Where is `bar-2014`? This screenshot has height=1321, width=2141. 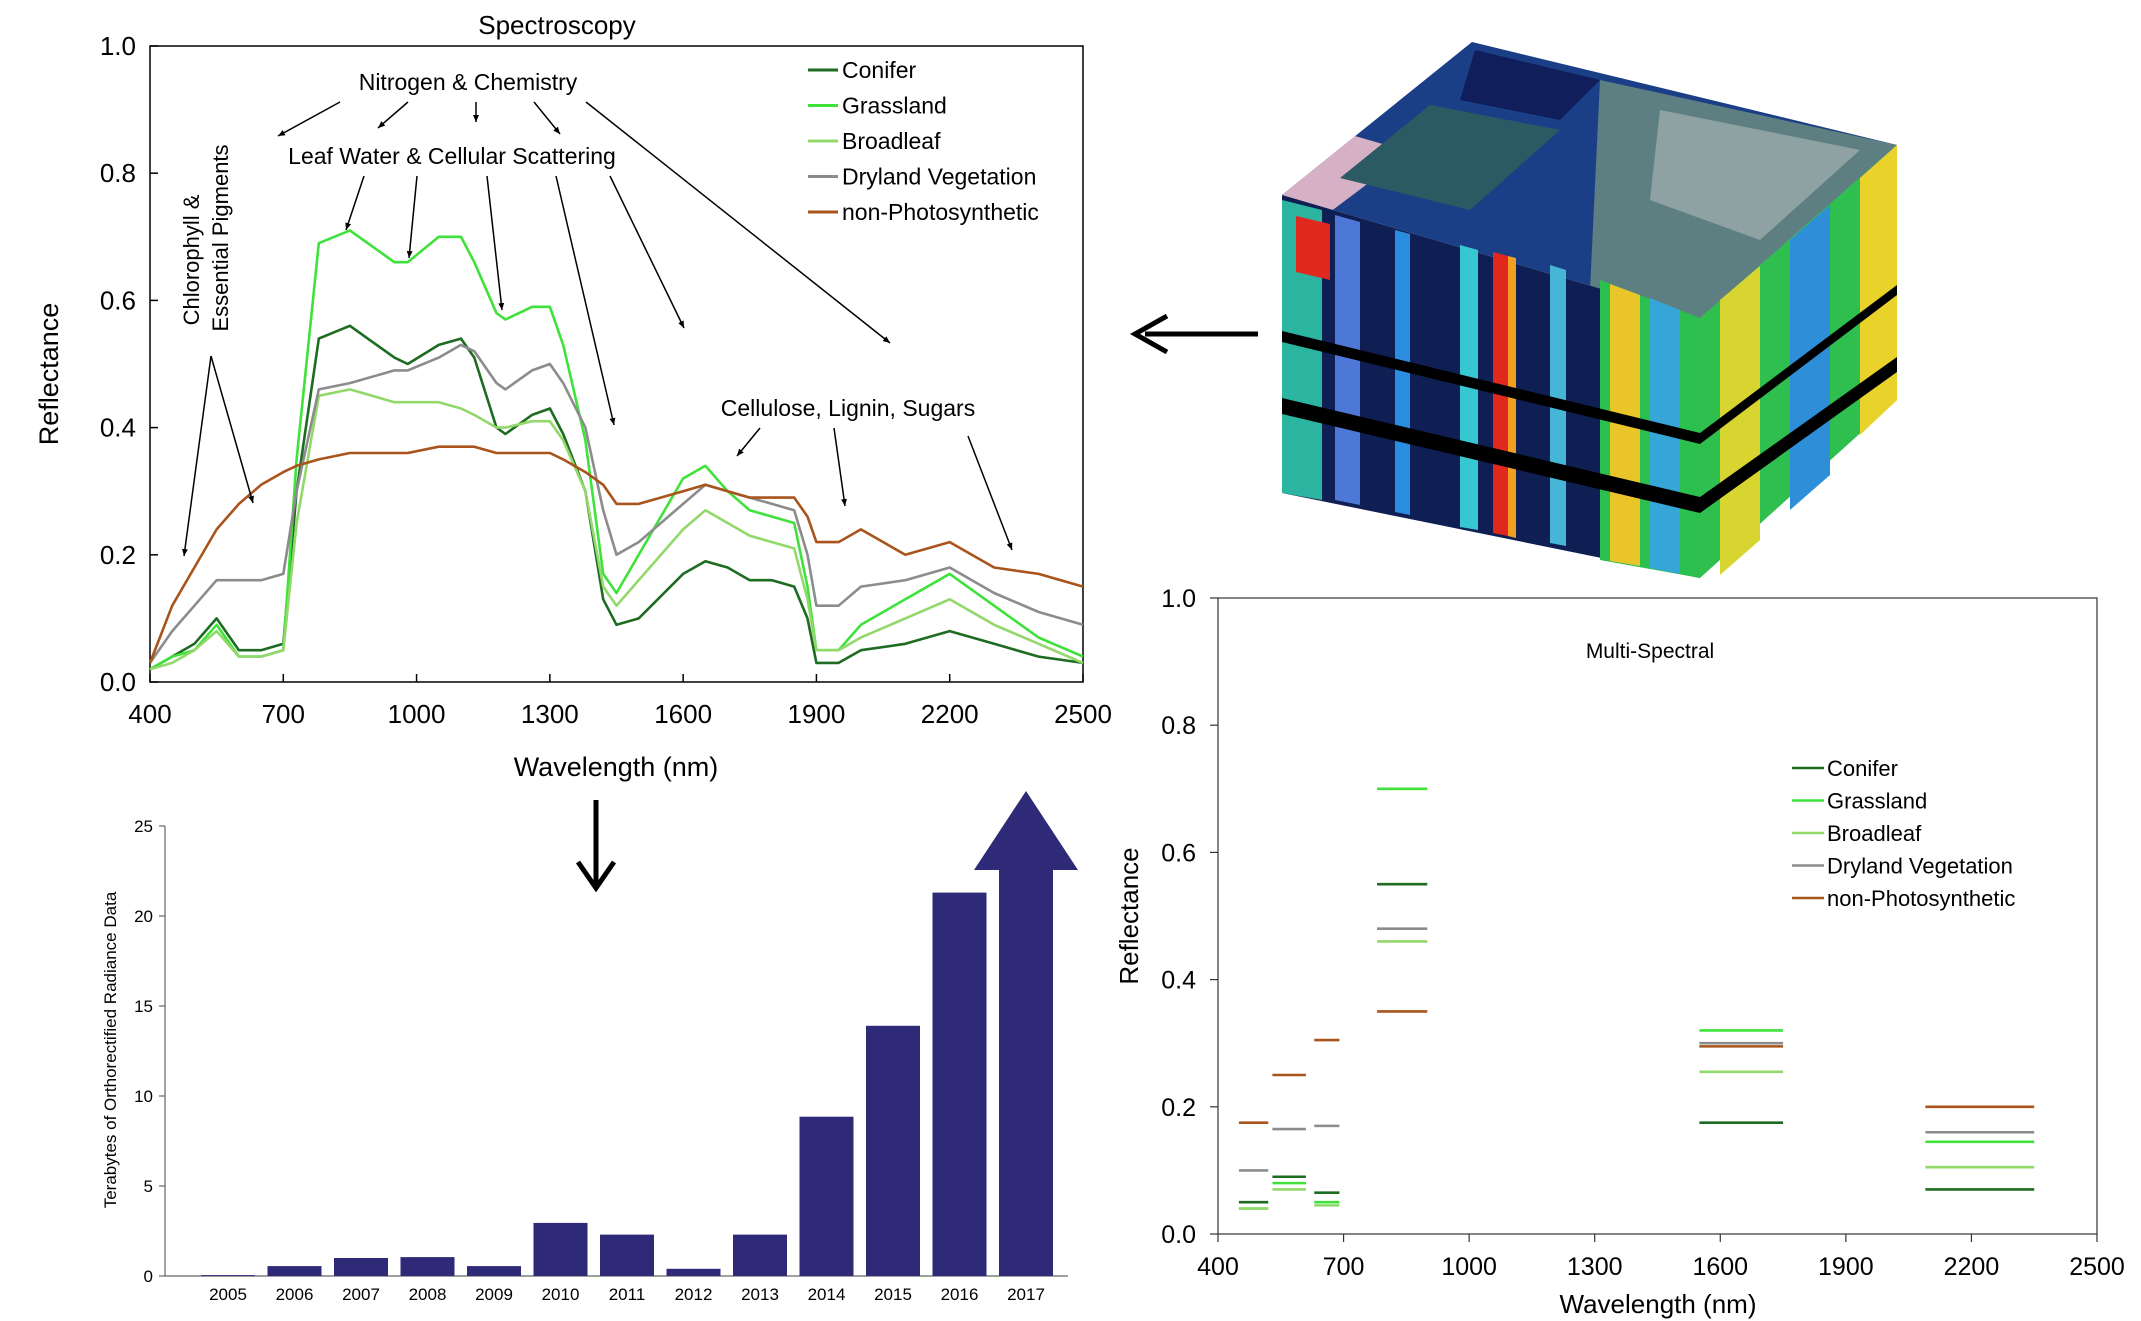
bar-2014 is located at coordinates (826, 1196).